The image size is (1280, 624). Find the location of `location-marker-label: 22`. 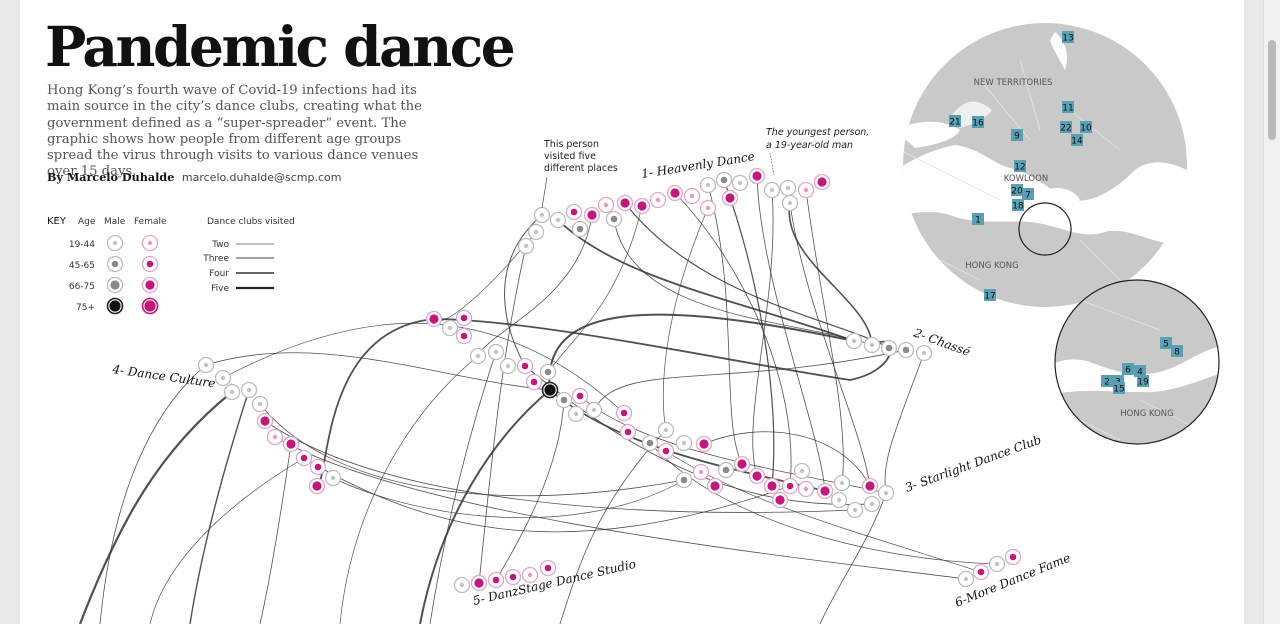

location-marker-label: 22 is located at coordinates (1065, 129).